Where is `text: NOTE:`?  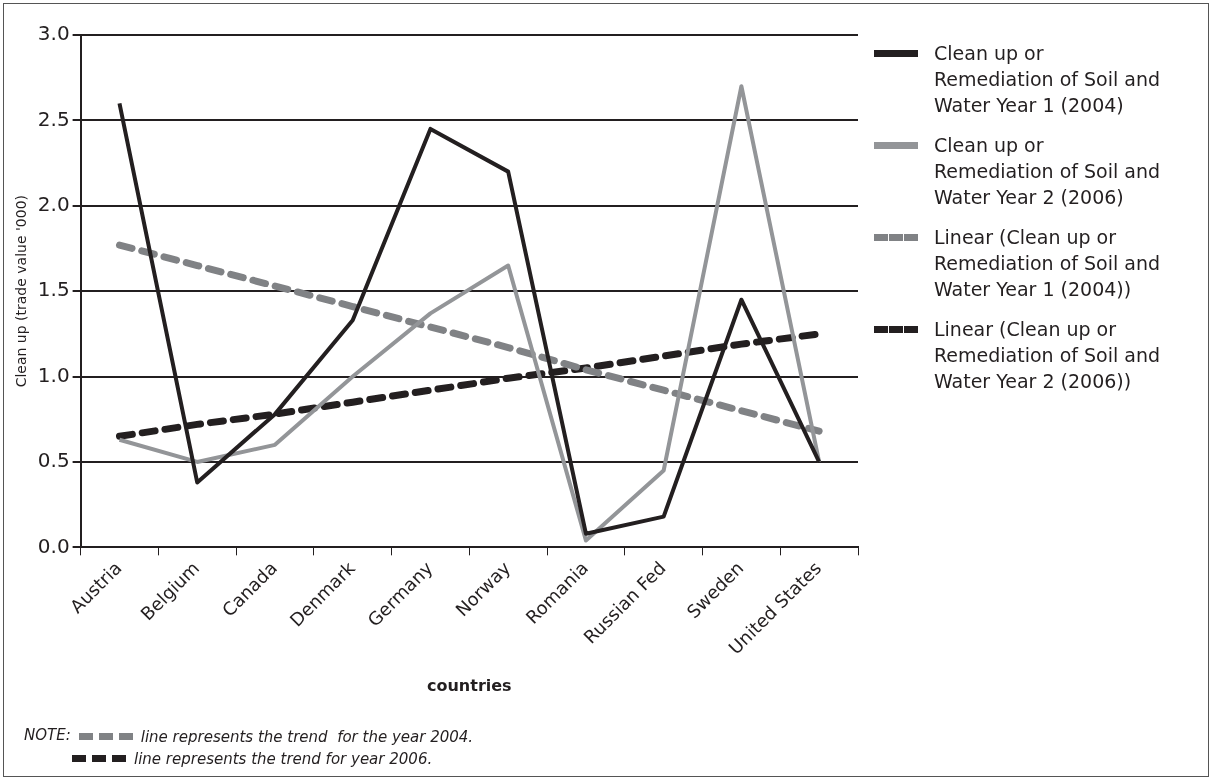 text: NOTE: is located at coordinates (47, 735).